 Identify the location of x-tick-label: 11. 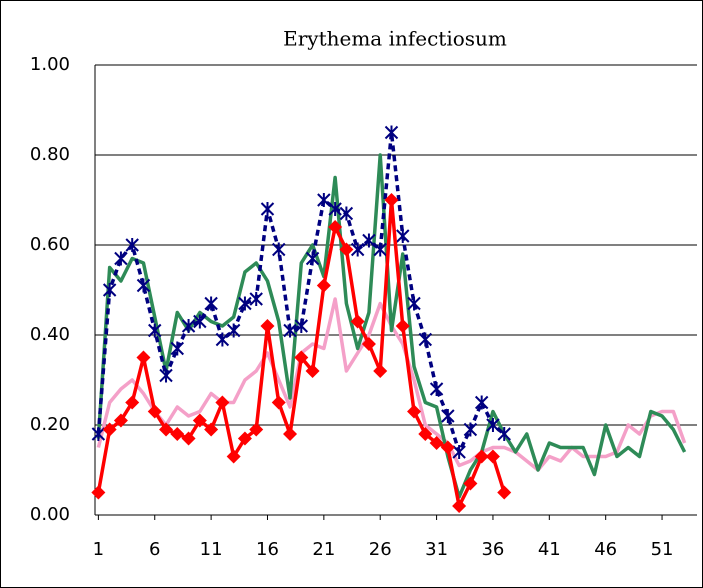
(211, 549).